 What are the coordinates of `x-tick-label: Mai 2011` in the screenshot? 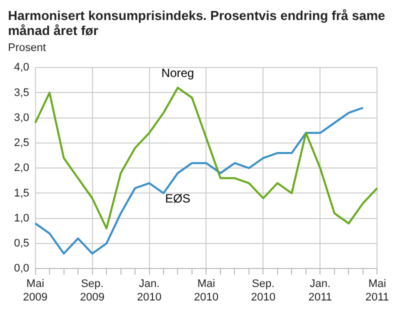 It's located at (377, 291).